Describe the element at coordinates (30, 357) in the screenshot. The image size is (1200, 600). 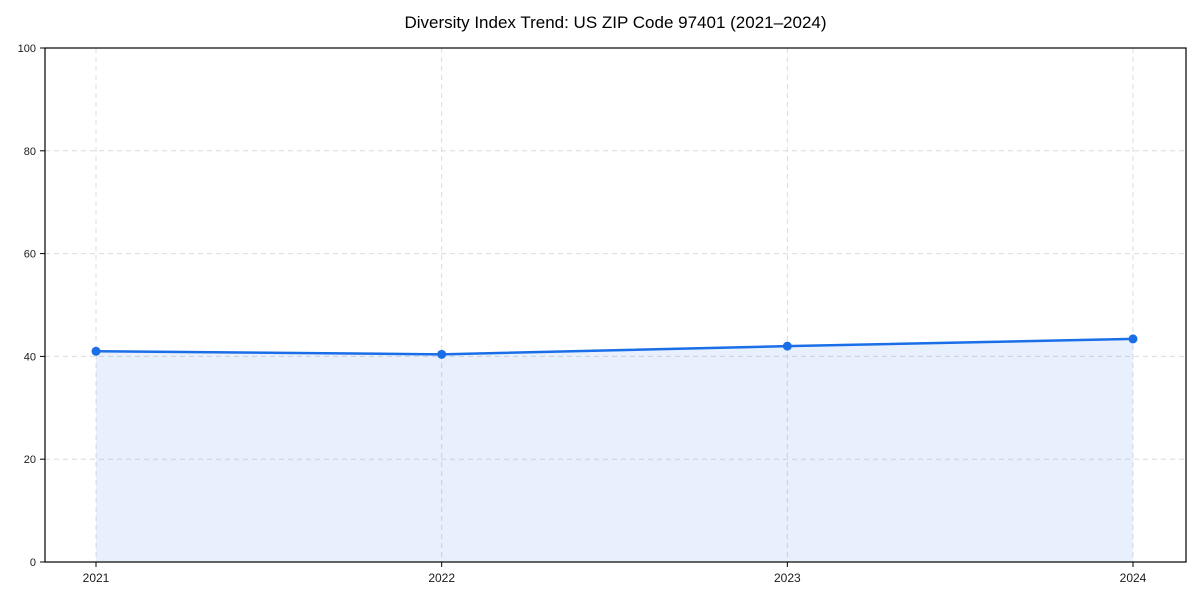
I see `y-tick-label: 40` at that location.